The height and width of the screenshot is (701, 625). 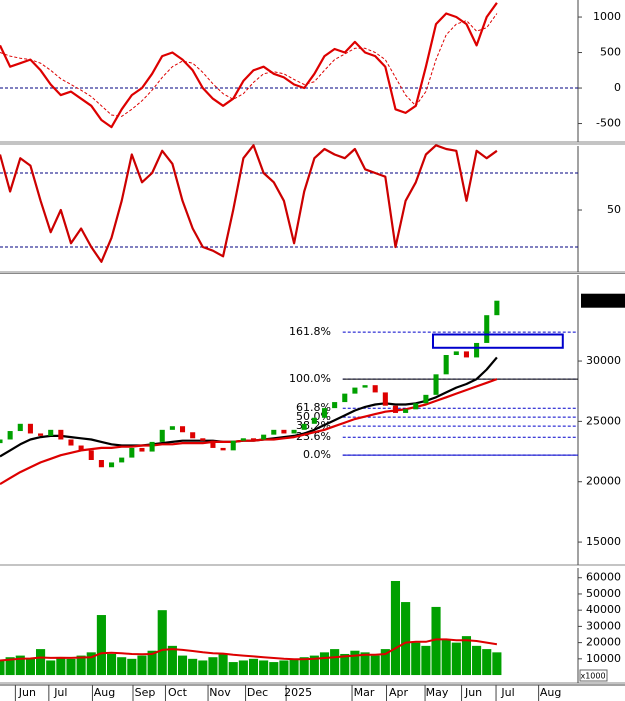 I want to click on unit-box, so click(x=593, y=675).